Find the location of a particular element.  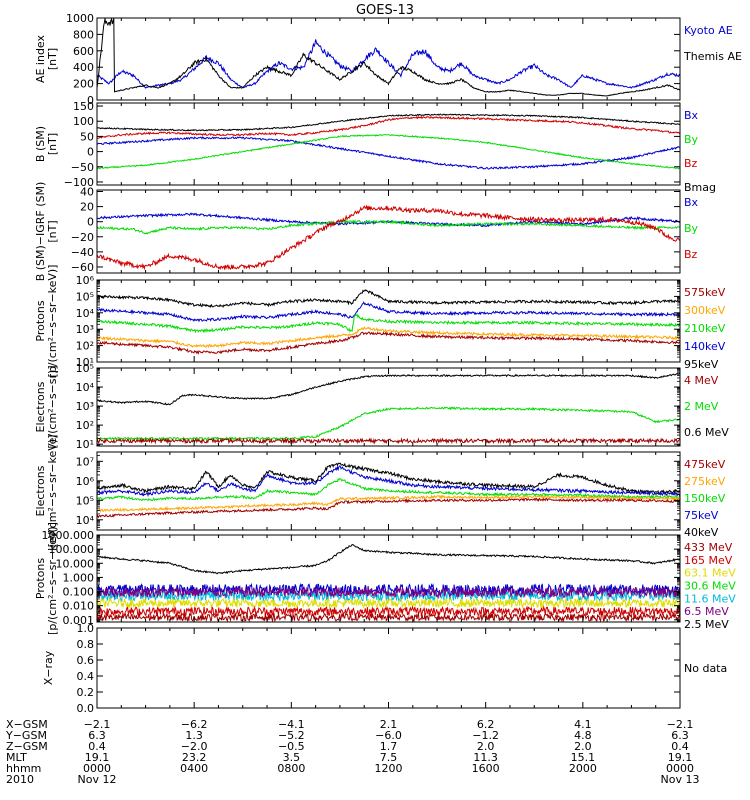

x-tick-value: 0000 is located at coordinates (97, 768).